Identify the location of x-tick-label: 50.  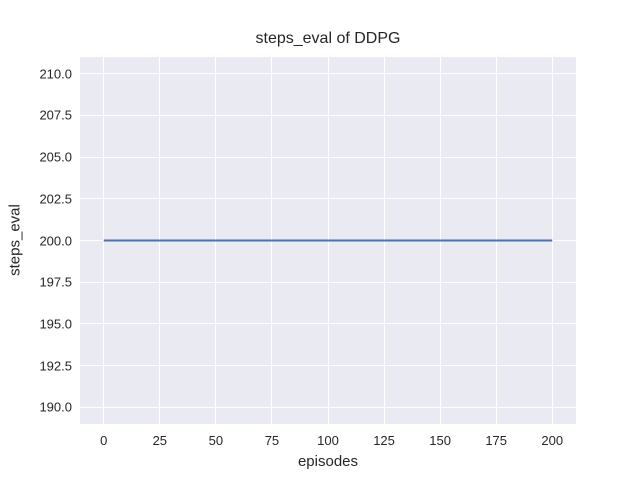
(216, 440).